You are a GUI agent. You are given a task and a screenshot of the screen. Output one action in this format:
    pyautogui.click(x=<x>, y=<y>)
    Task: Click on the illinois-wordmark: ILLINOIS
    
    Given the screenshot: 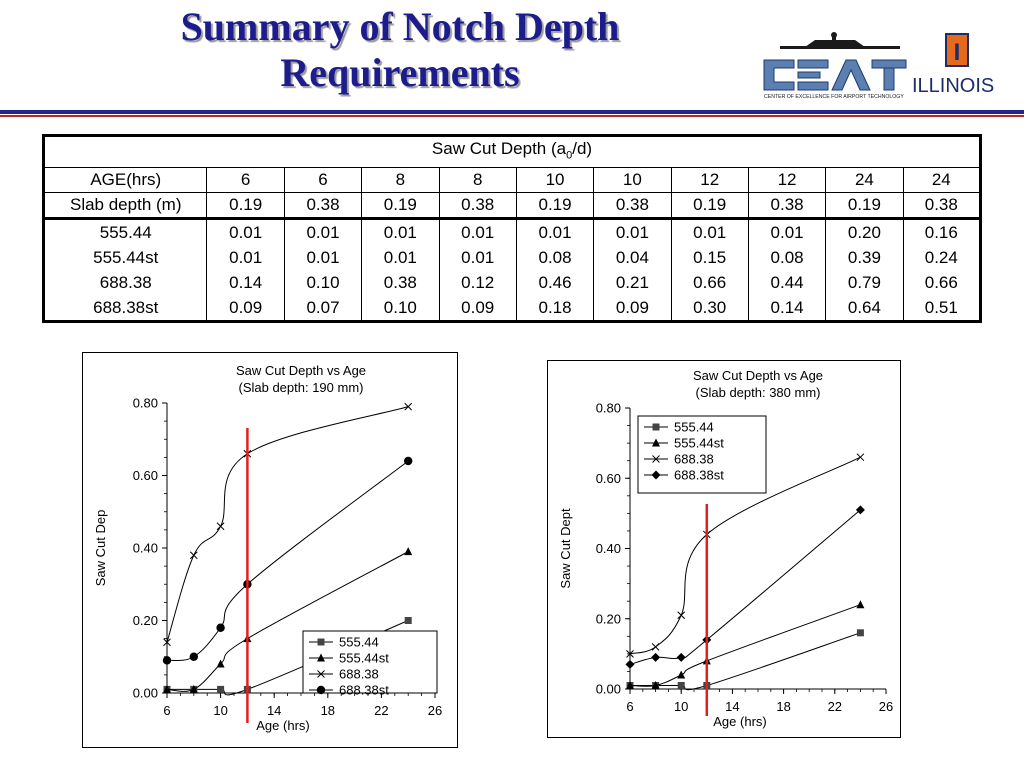 What is the action you would take?
    pyautogui.click(x=953, y=86)
    